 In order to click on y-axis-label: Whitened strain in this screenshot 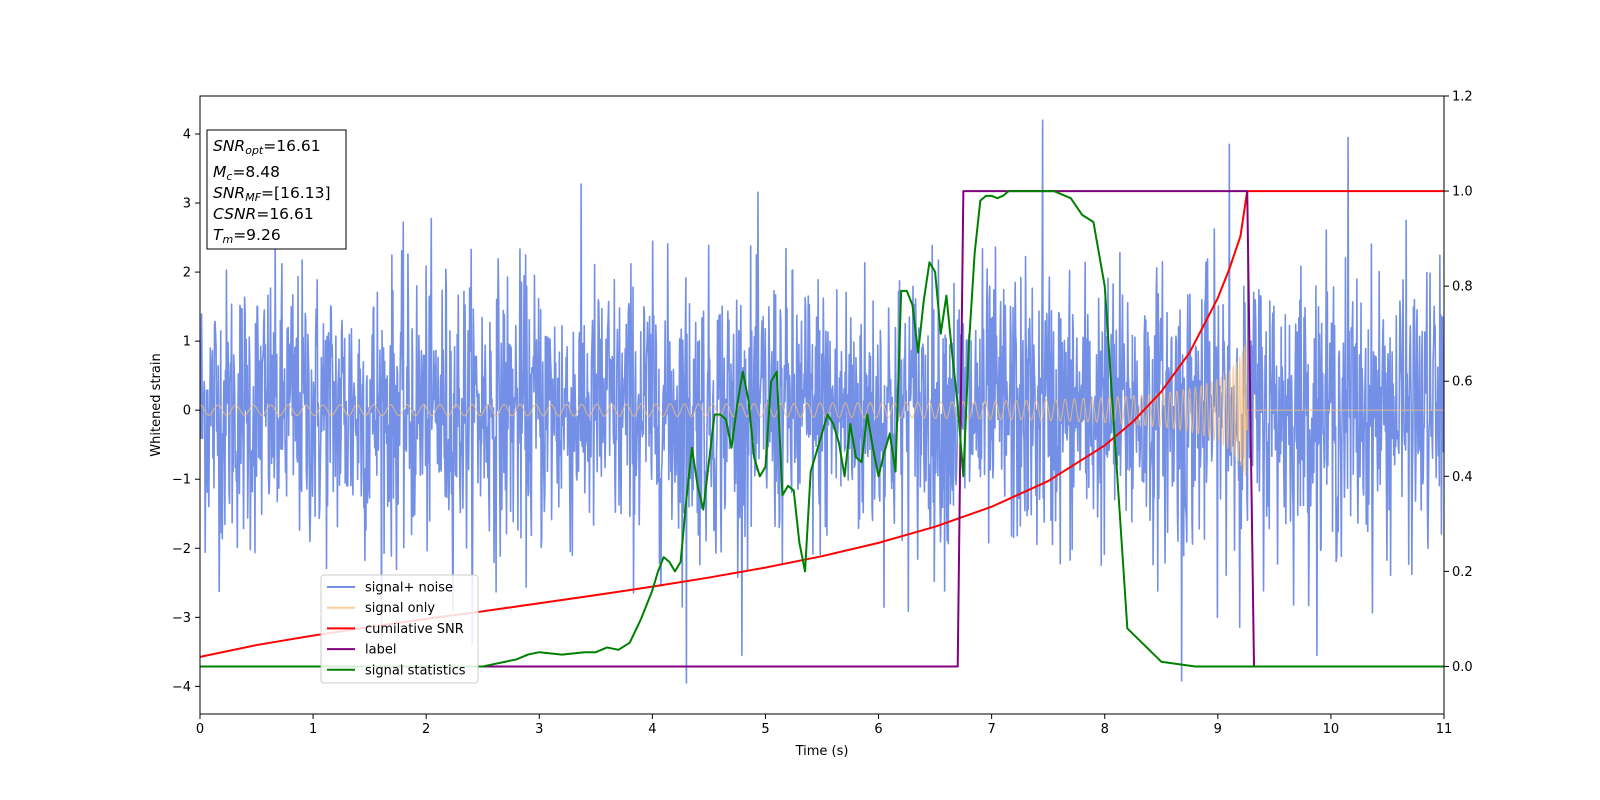, I will do `click(156, 404)`.